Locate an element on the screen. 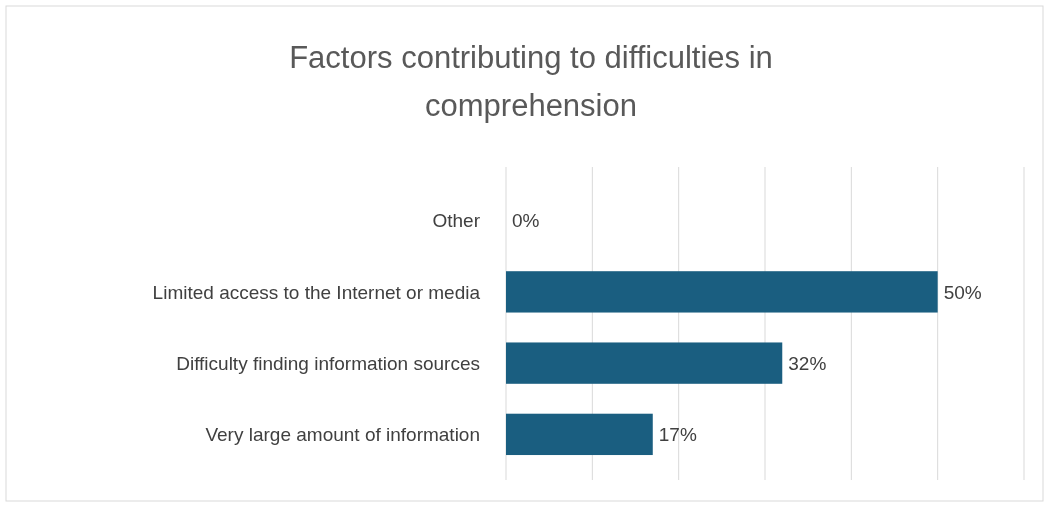 The width and height of the screenshot is (1045, 505). data-label: 50% is located at coordinates (962, 292).